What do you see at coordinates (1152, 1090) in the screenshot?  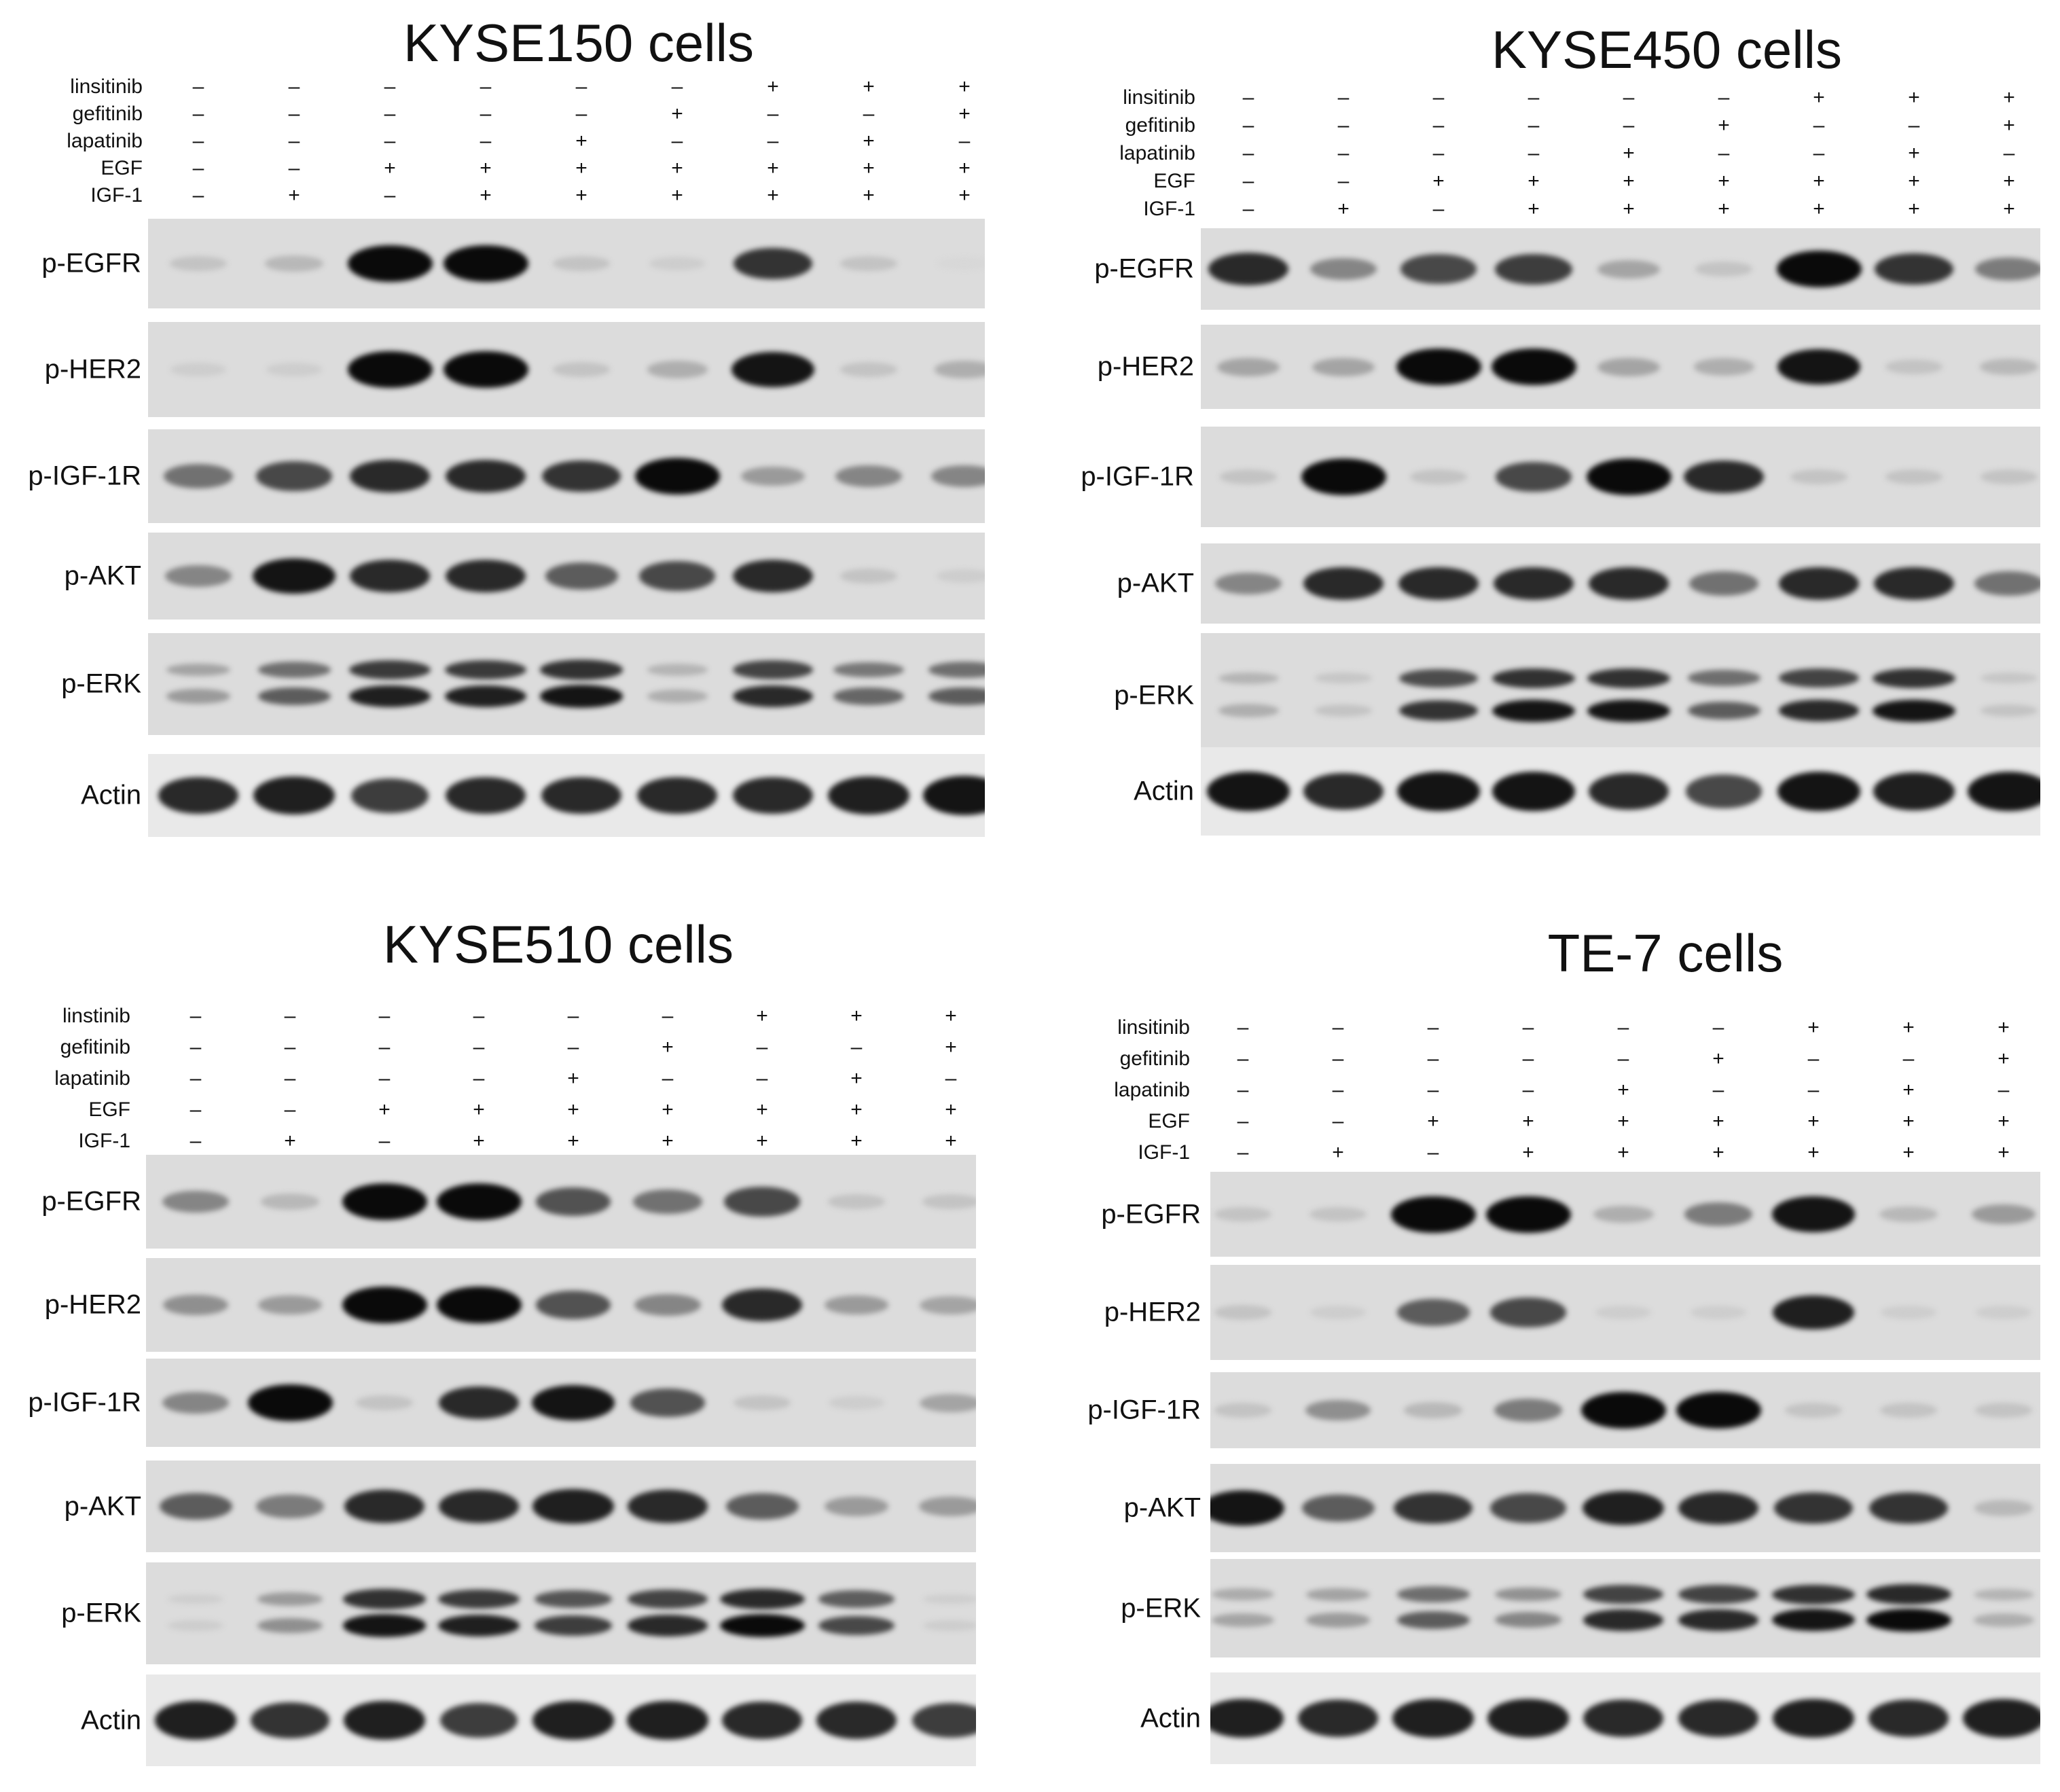 I see `treatment-label: lapatinib` at bounding box center [1152, 1090].